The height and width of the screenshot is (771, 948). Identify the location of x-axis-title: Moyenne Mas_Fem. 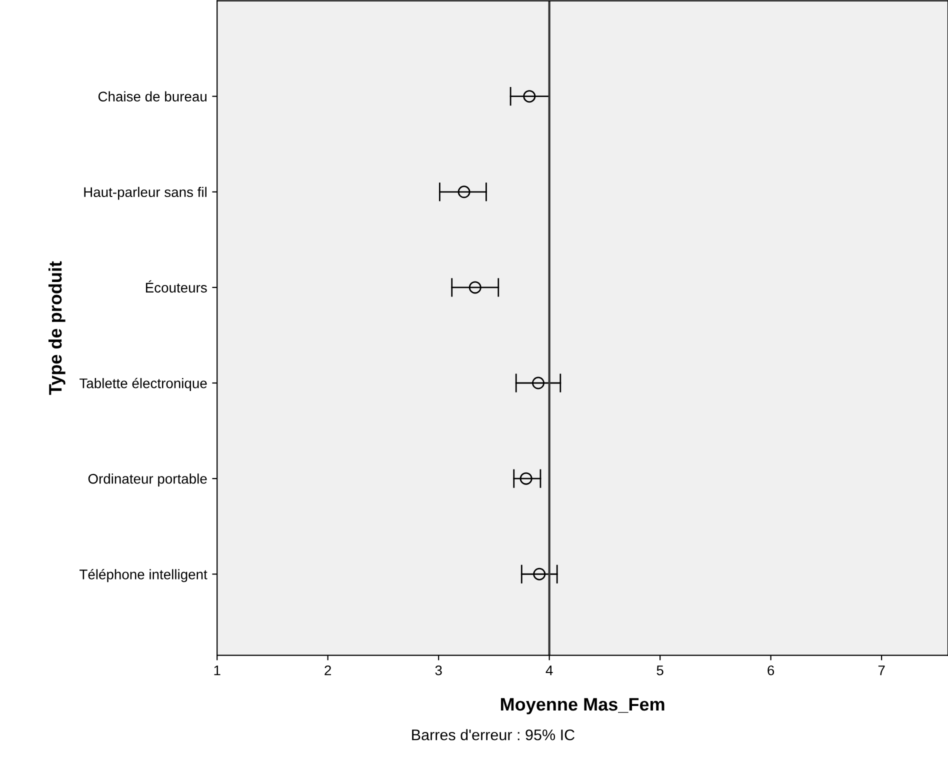
(582, 706).